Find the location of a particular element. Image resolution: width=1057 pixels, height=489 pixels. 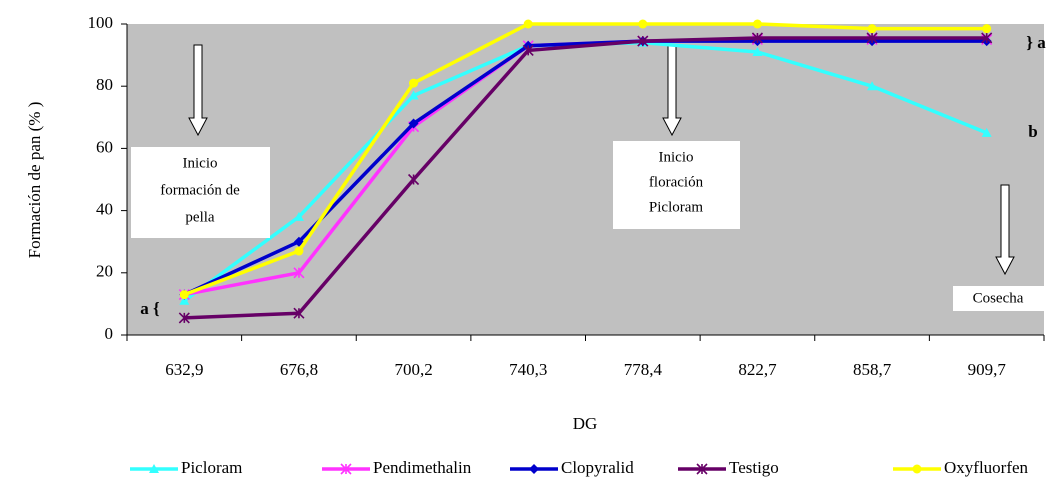

legend-label: Clopyralid is located at coordinates (597, 467).